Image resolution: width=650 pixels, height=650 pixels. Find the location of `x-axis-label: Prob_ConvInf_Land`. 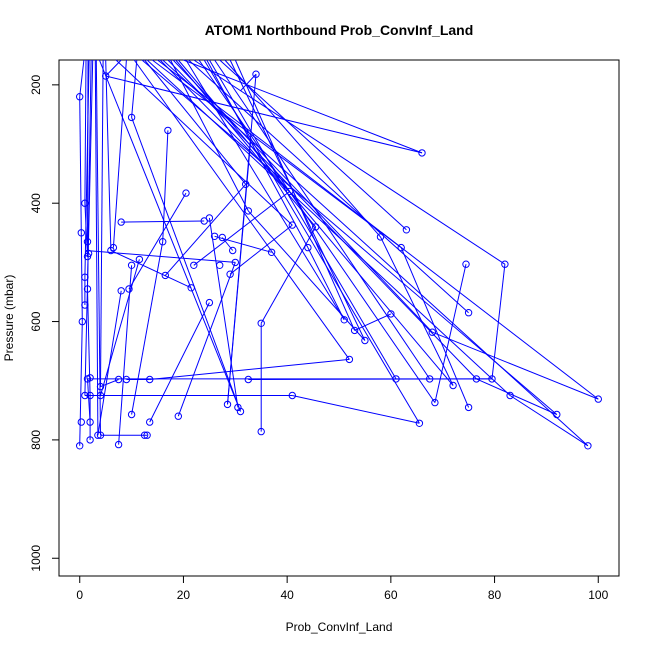

x-axis-label: Prob_ConvInf_Land is located at coordinates (339, 627).